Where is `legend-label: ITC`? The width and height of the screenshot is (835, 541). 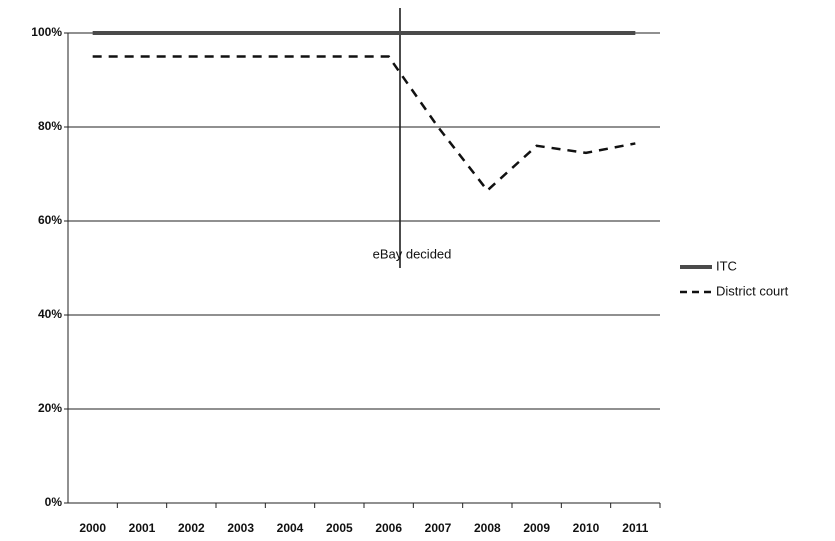 legend-label: ITC is located at coordinates (726, 265).